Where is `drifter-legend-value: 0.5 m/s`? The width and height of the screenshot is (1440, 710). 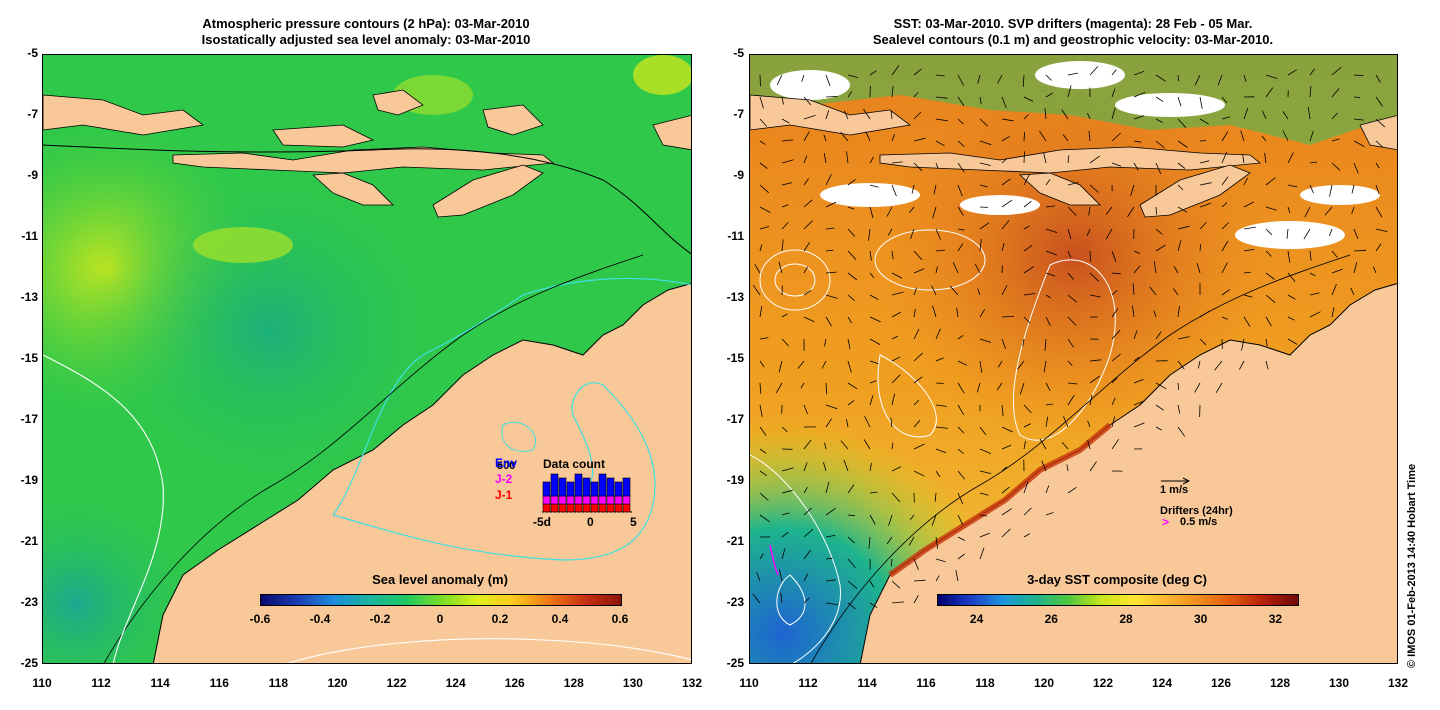
drifter-legend-value: 0.5 m/s is located at coordinates (1199, 522).